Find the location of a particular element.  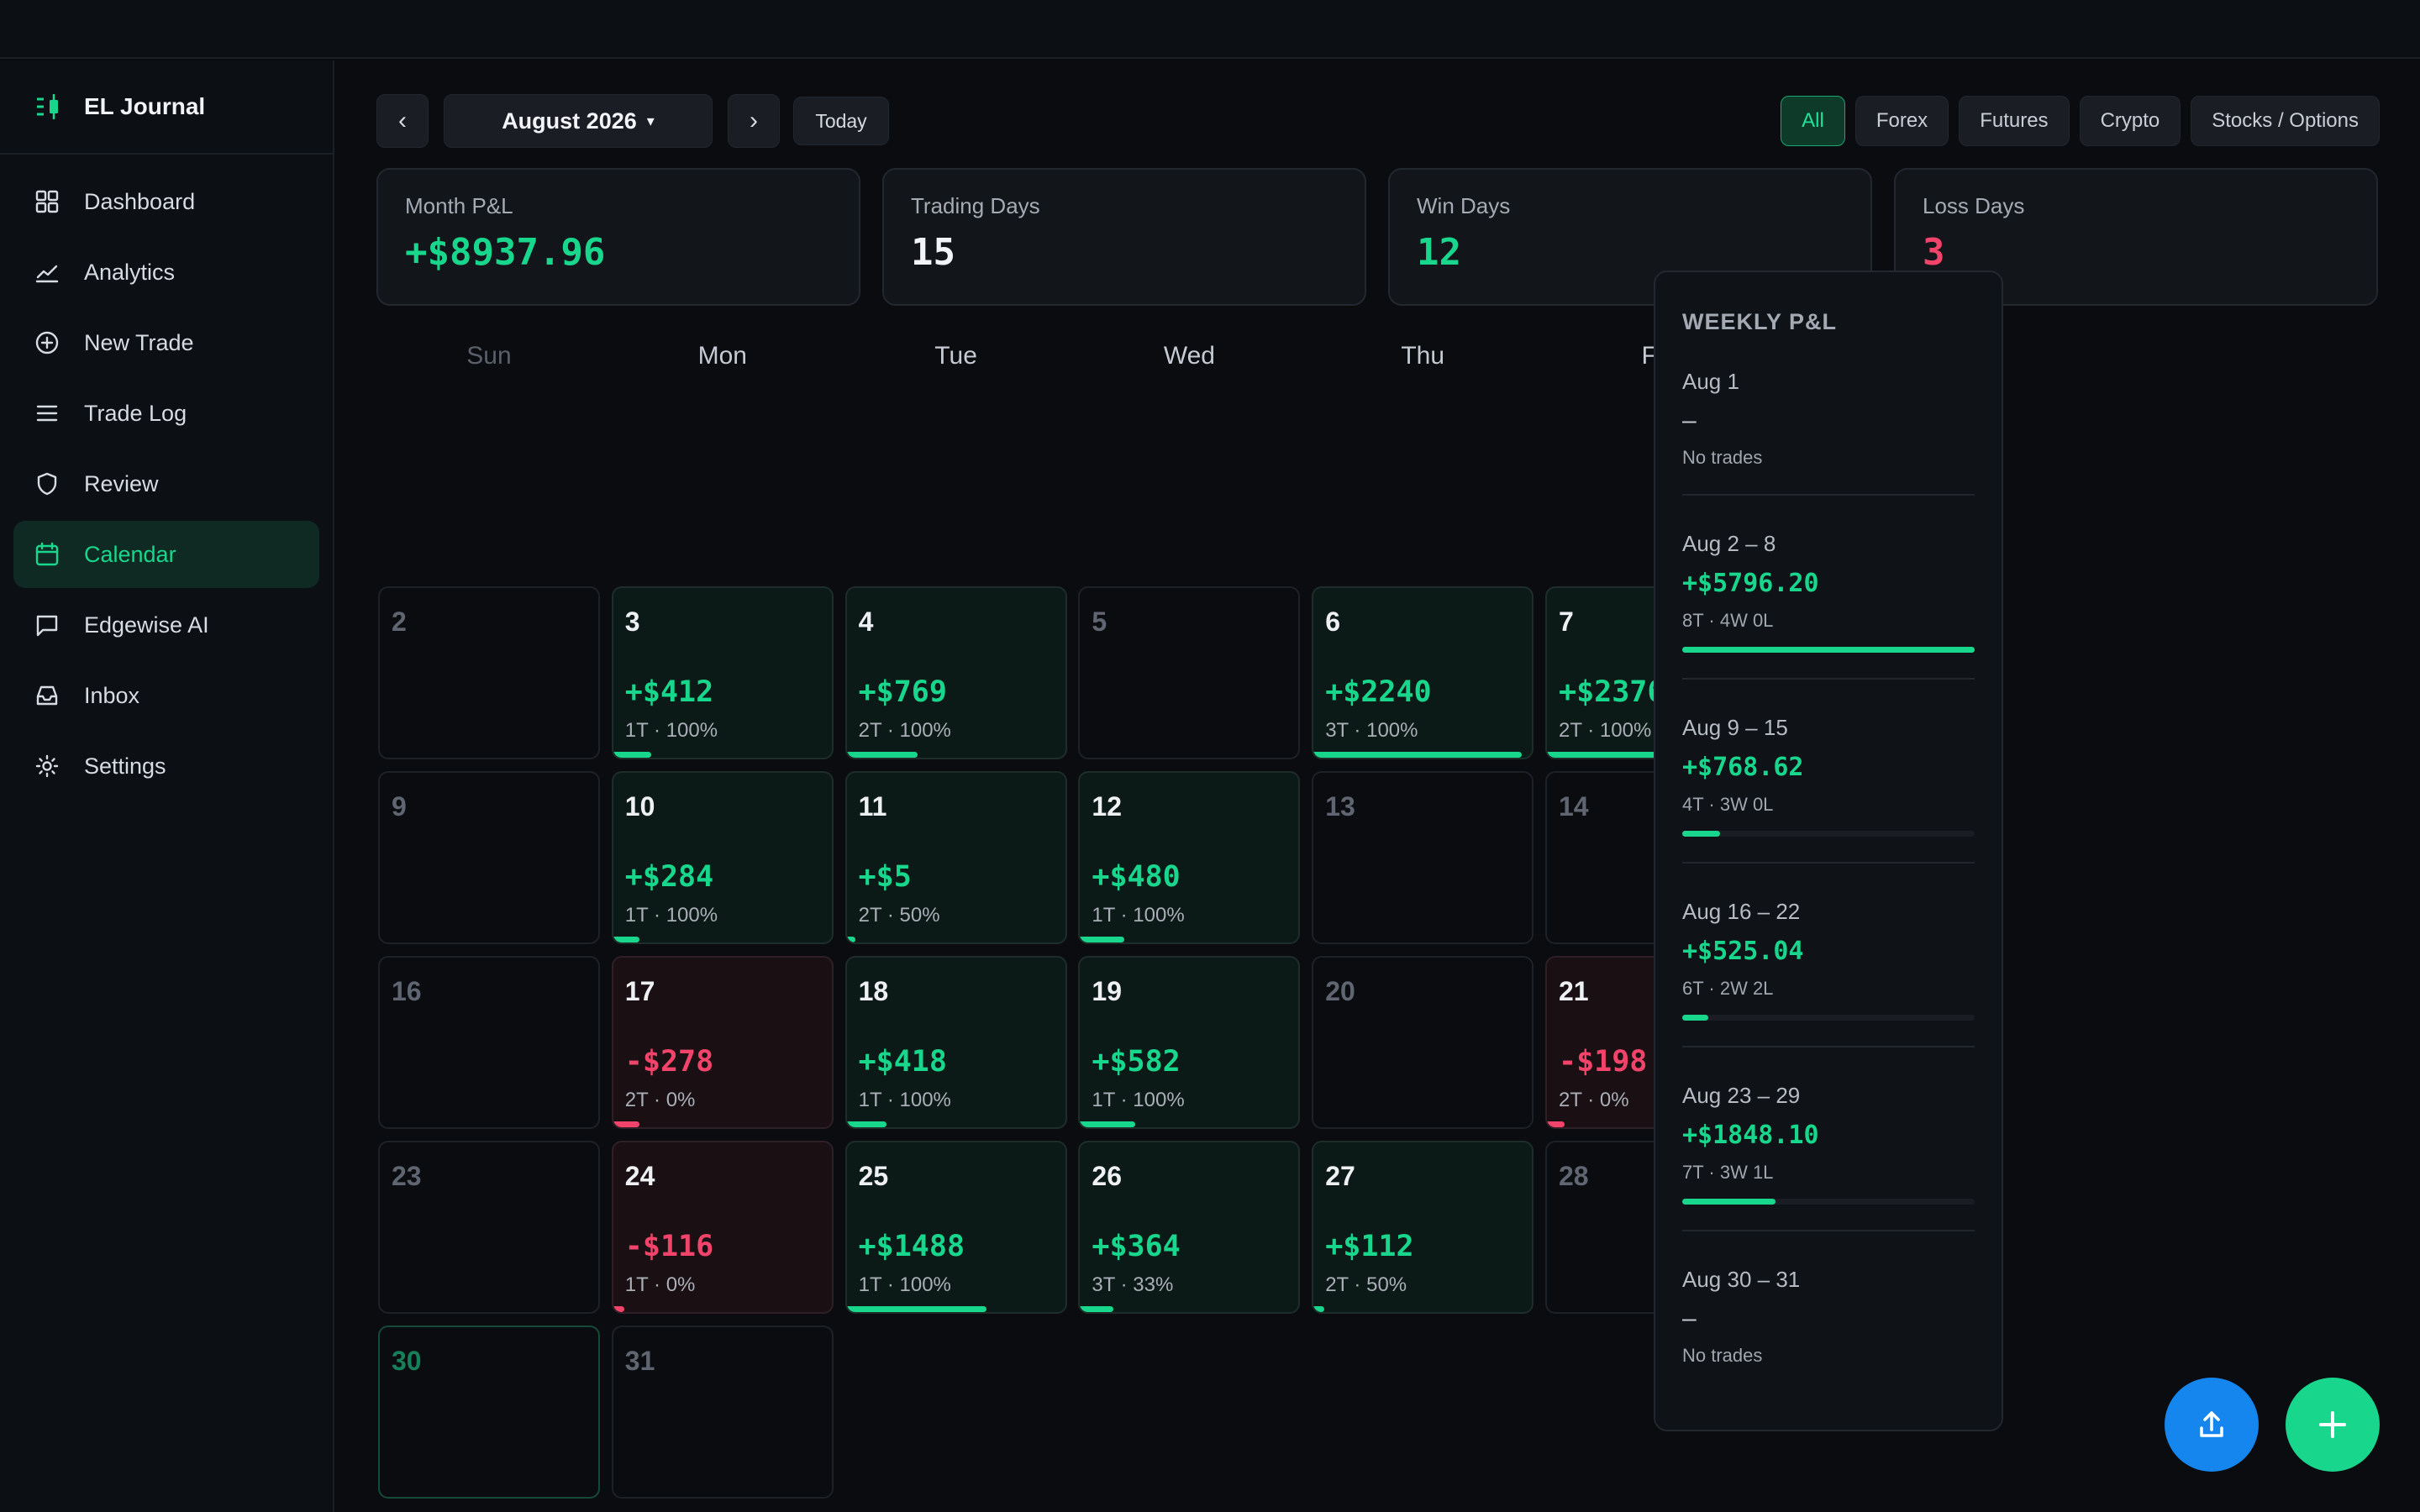

day-number: 25 is located at coordinates (873, 1176).